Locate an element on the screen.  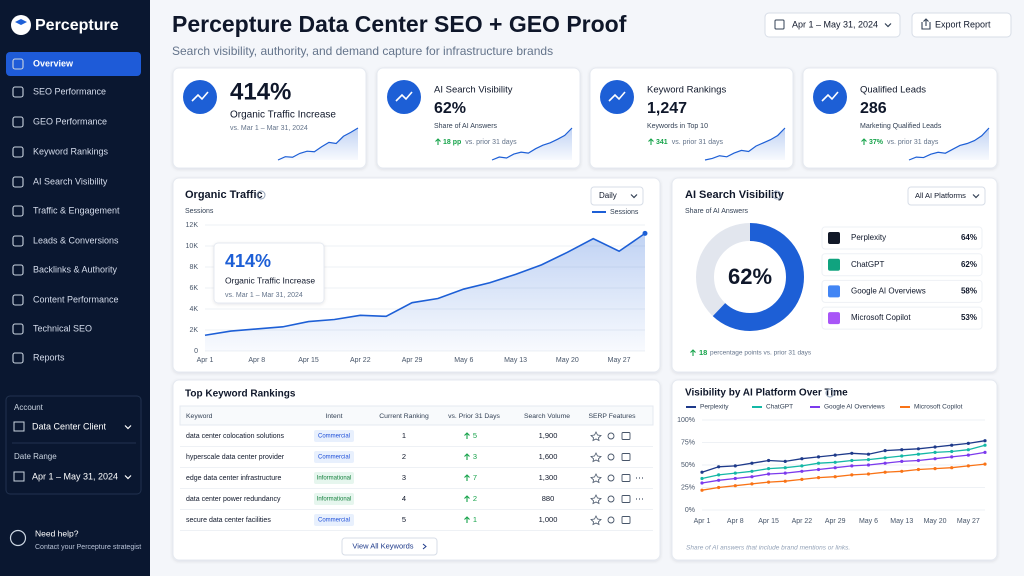
keyword: secure data center facilities is located at coordinates (228, 520).